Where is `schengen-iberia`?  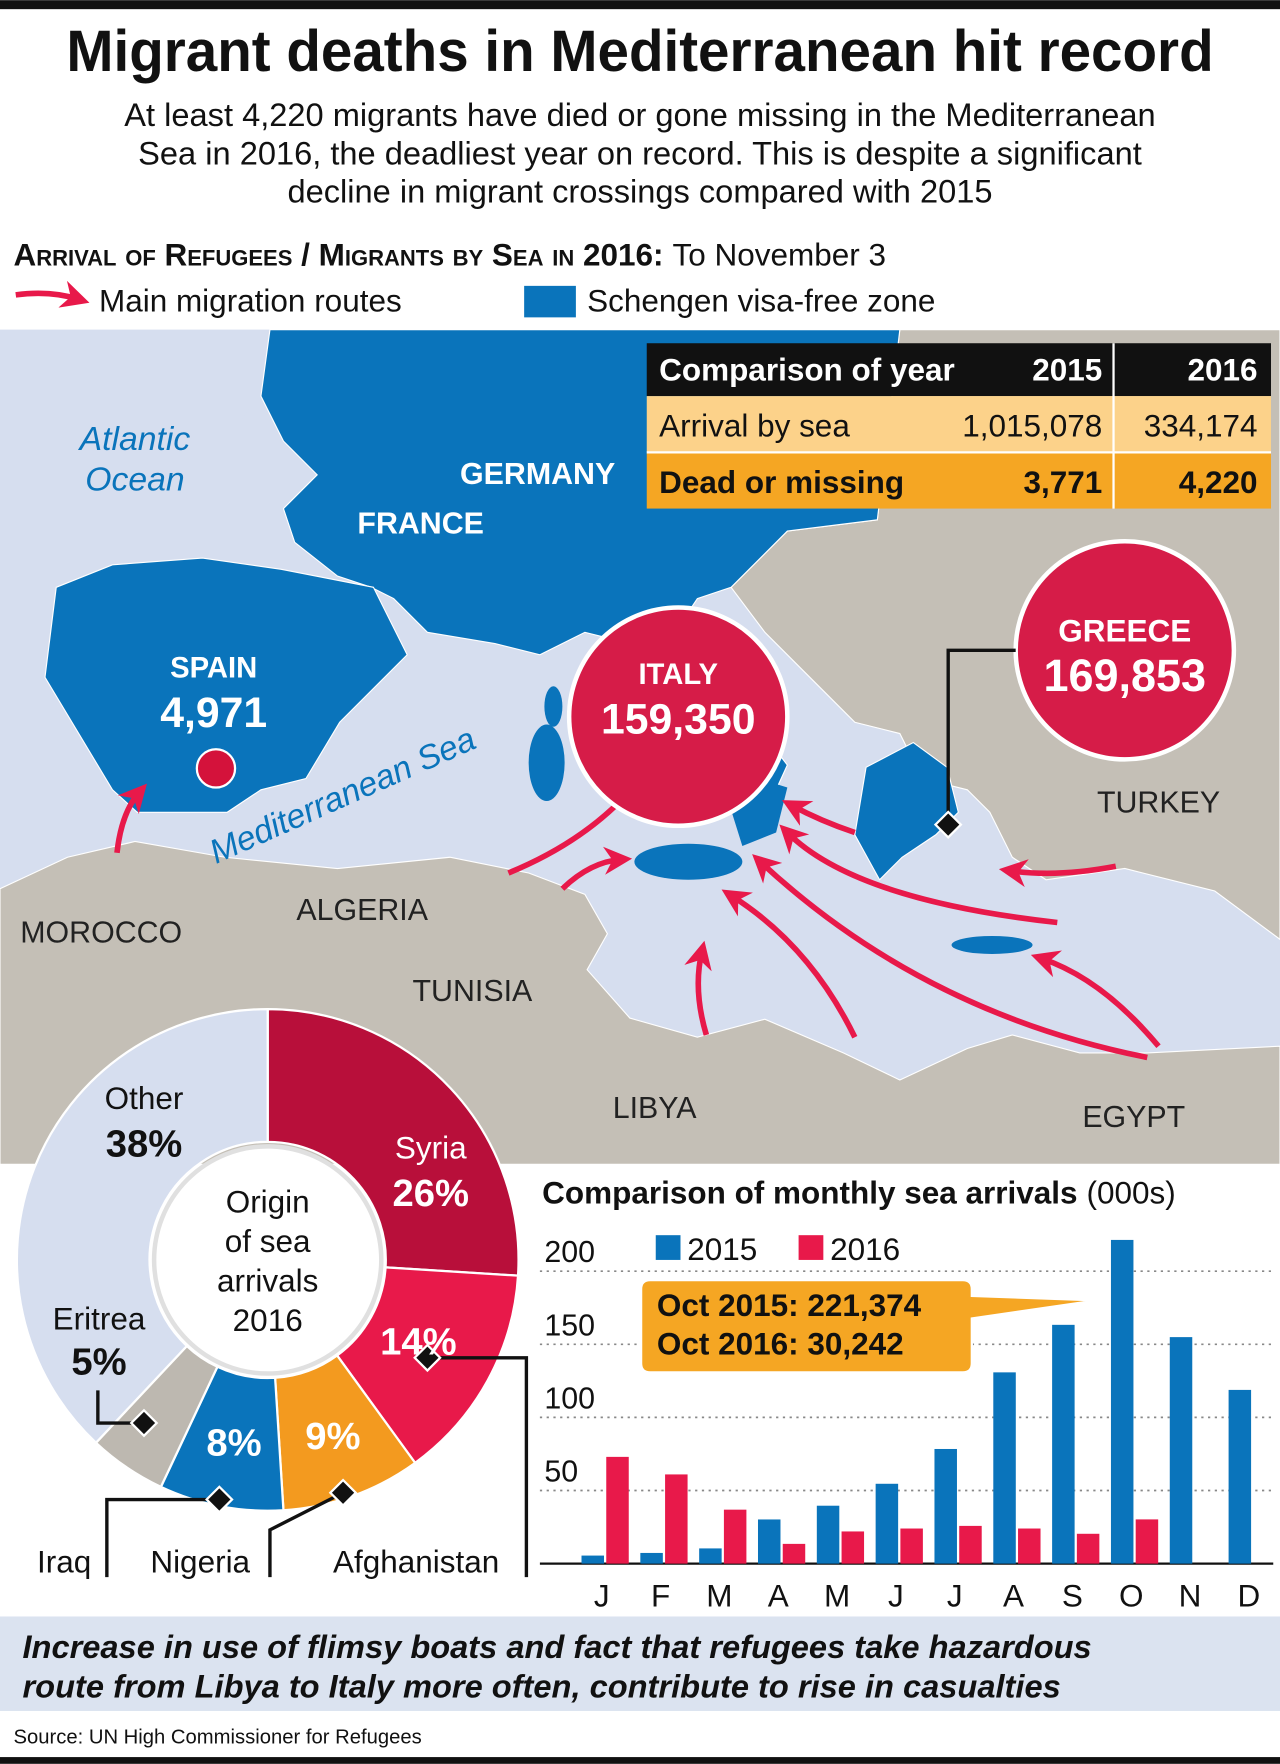
schengen-iberia is located at coordinates (226, 685).